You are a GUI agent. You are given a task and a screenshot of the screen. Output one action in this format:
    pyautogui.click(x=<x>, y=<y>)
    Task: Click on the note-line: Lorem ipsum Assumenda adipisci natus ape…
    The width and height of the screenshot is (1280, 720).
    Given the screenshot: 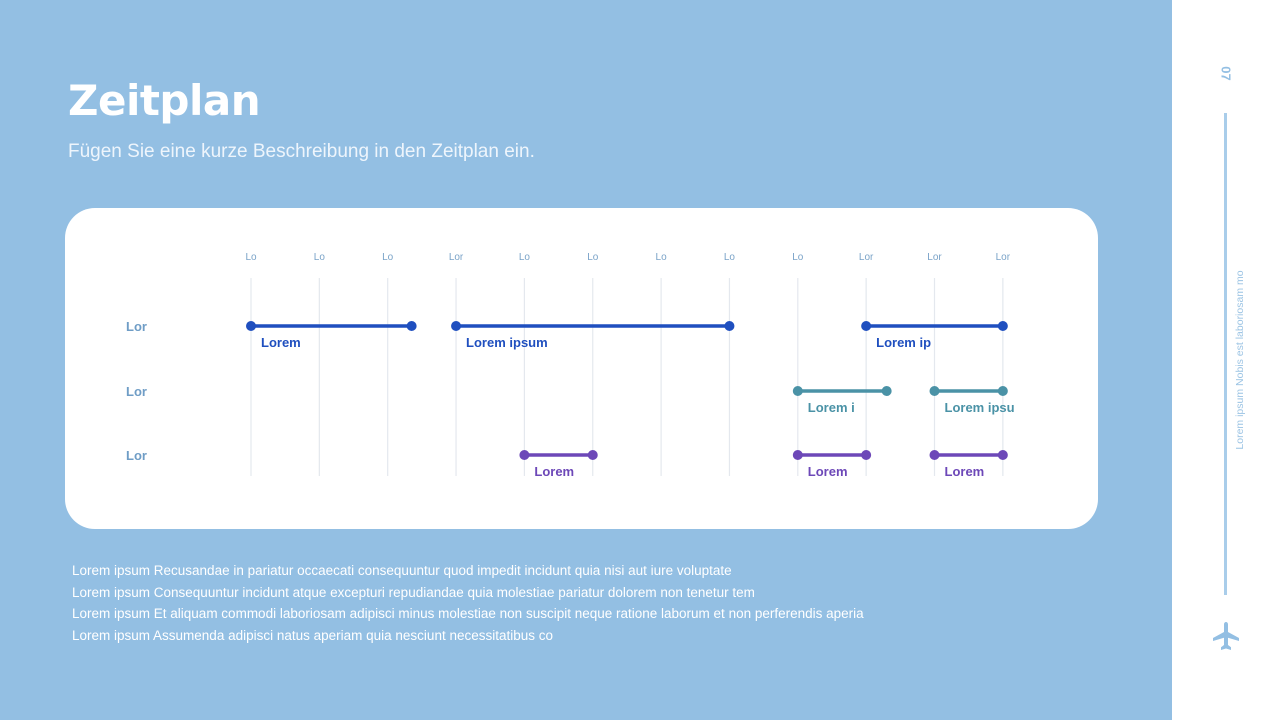 What is the action you would take?
    pyautogui.click(x=313, y=635)
    